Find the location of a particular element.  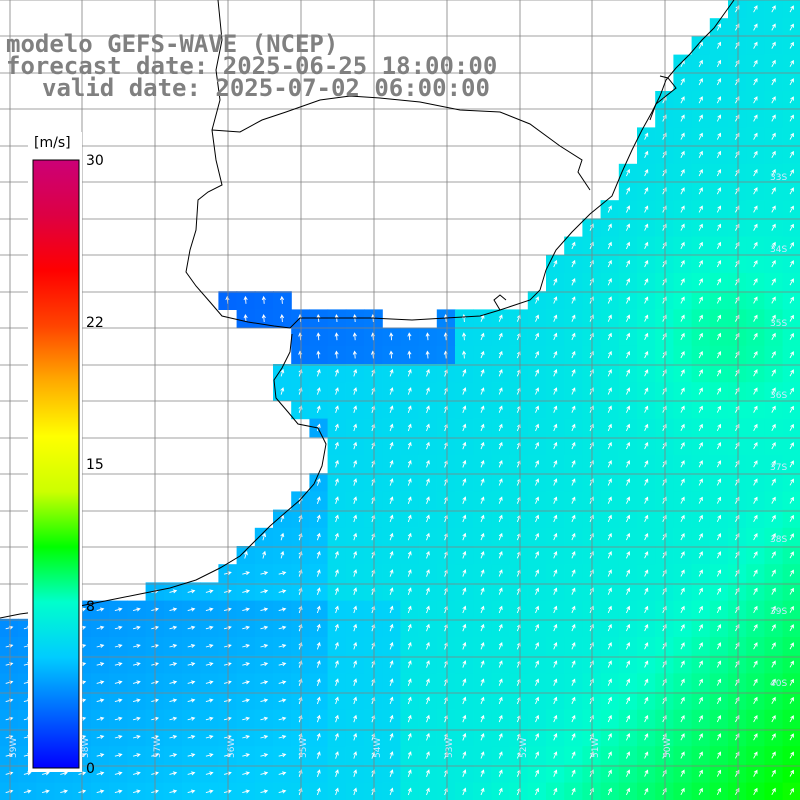

colorbar-ticks: 30 22 15 8 0 is located at coordinates (95, 465).